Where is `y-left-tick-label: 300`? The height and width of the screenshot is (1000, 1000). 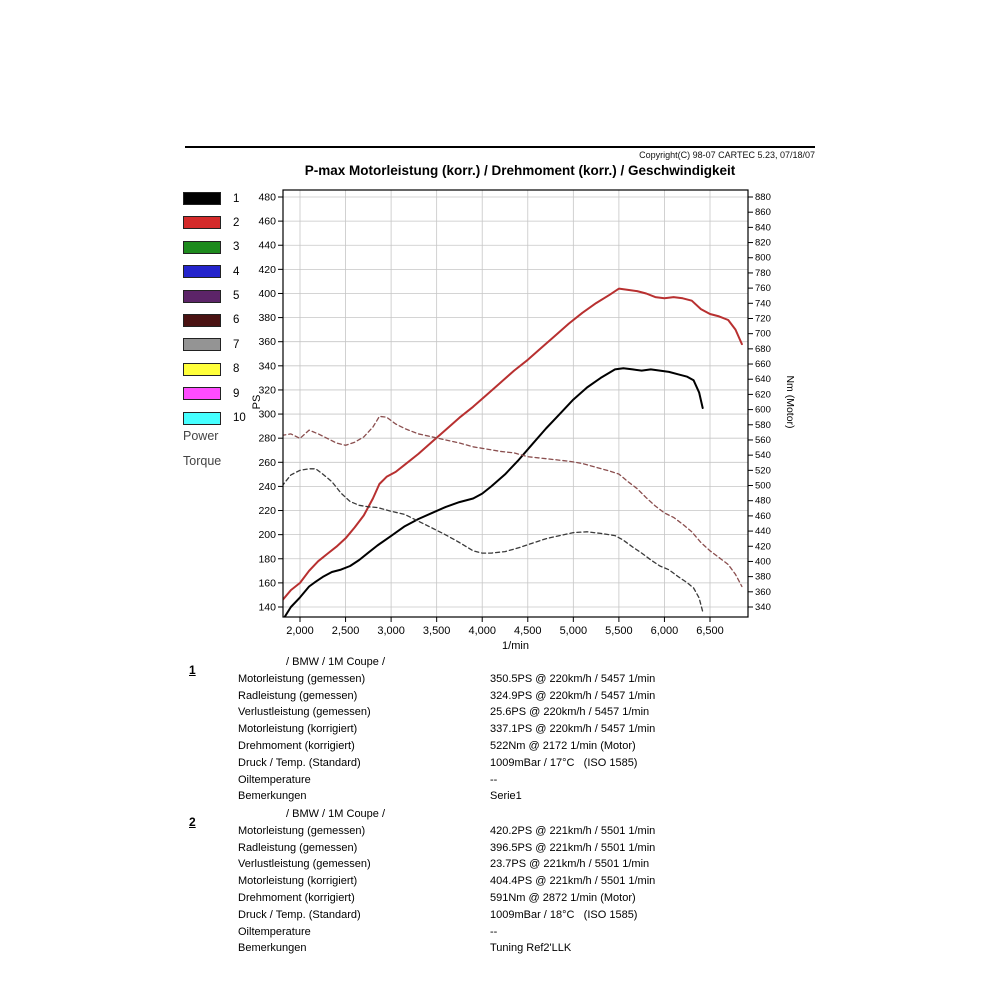
y-left-tick-label: 300 is located at coordinates (267, 415).